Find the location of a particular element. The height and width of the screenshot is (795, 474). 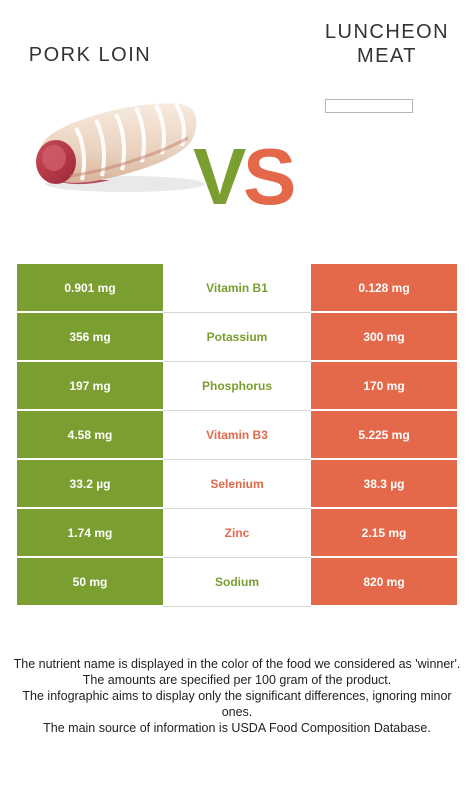

table-row: 4.58 mg Vitamin B3 5.225 mg is located at coordinates (237, 435).